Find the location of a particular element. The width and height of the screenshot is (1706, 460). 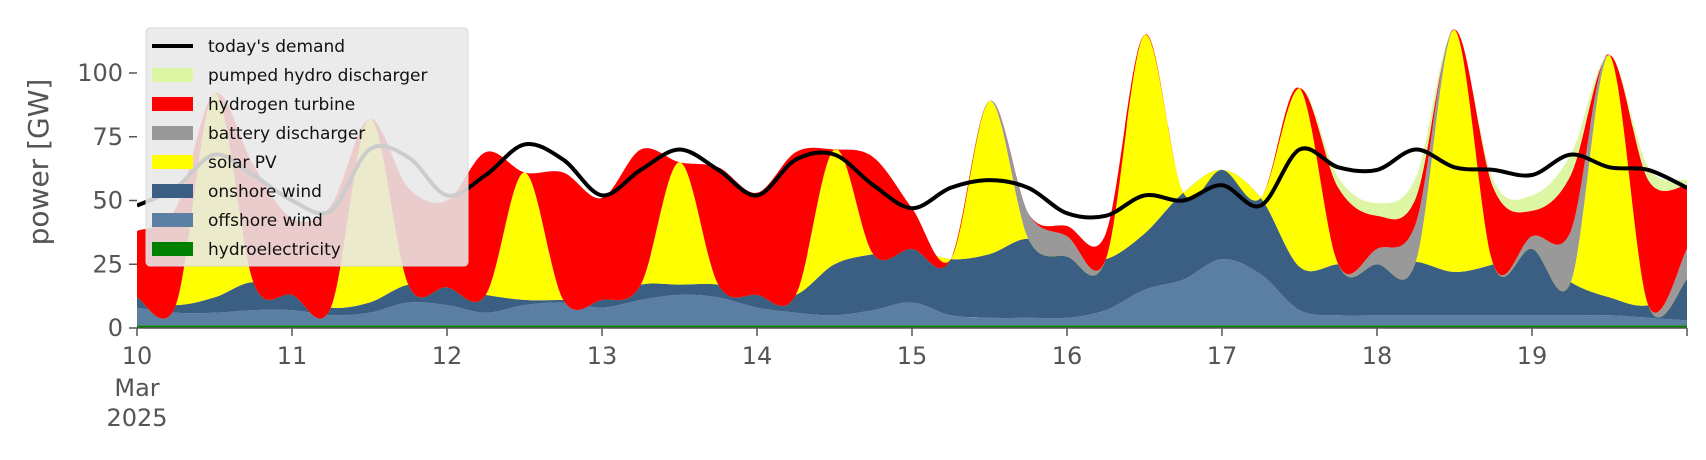

legend-label-hydrogen-turbine: hydrogen turbine is located at coordinates (281, 105).